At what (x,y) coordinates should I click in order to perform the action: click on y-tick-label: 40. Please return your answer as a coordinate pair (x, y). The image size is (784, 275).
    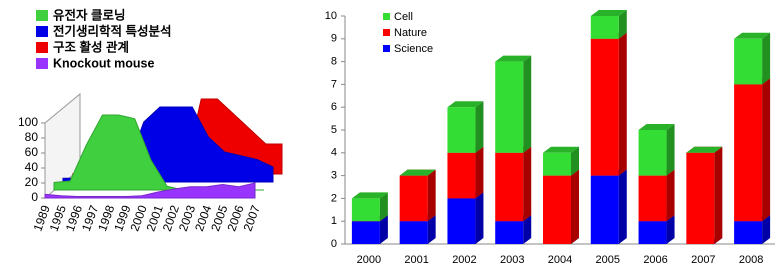
    Looking at the image, I should click on (32, 167).